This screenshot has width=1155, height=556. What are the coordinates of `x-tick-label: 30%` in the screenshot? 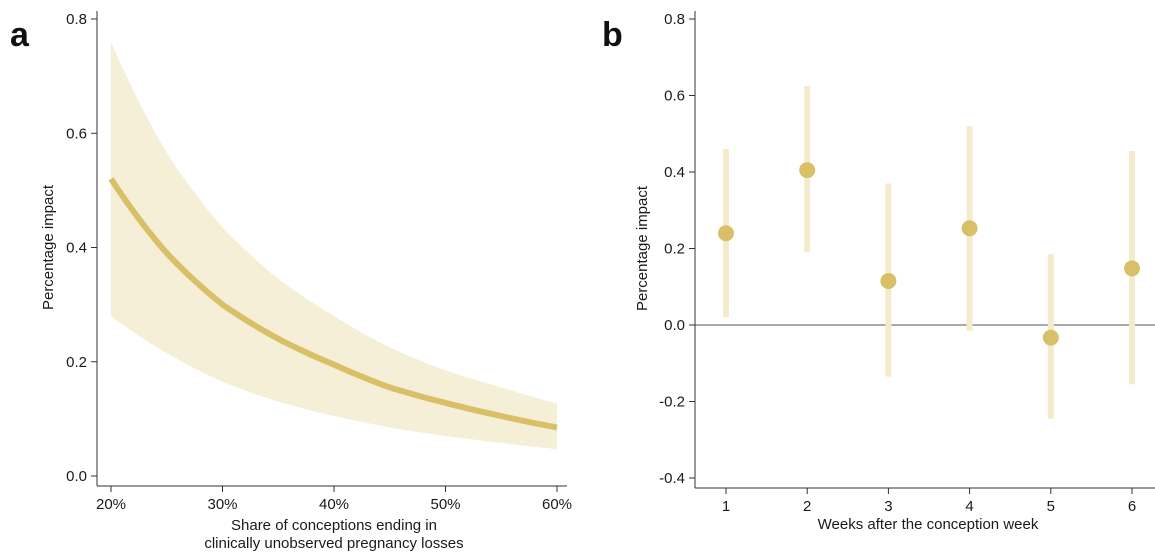 It's located at (222, 504).